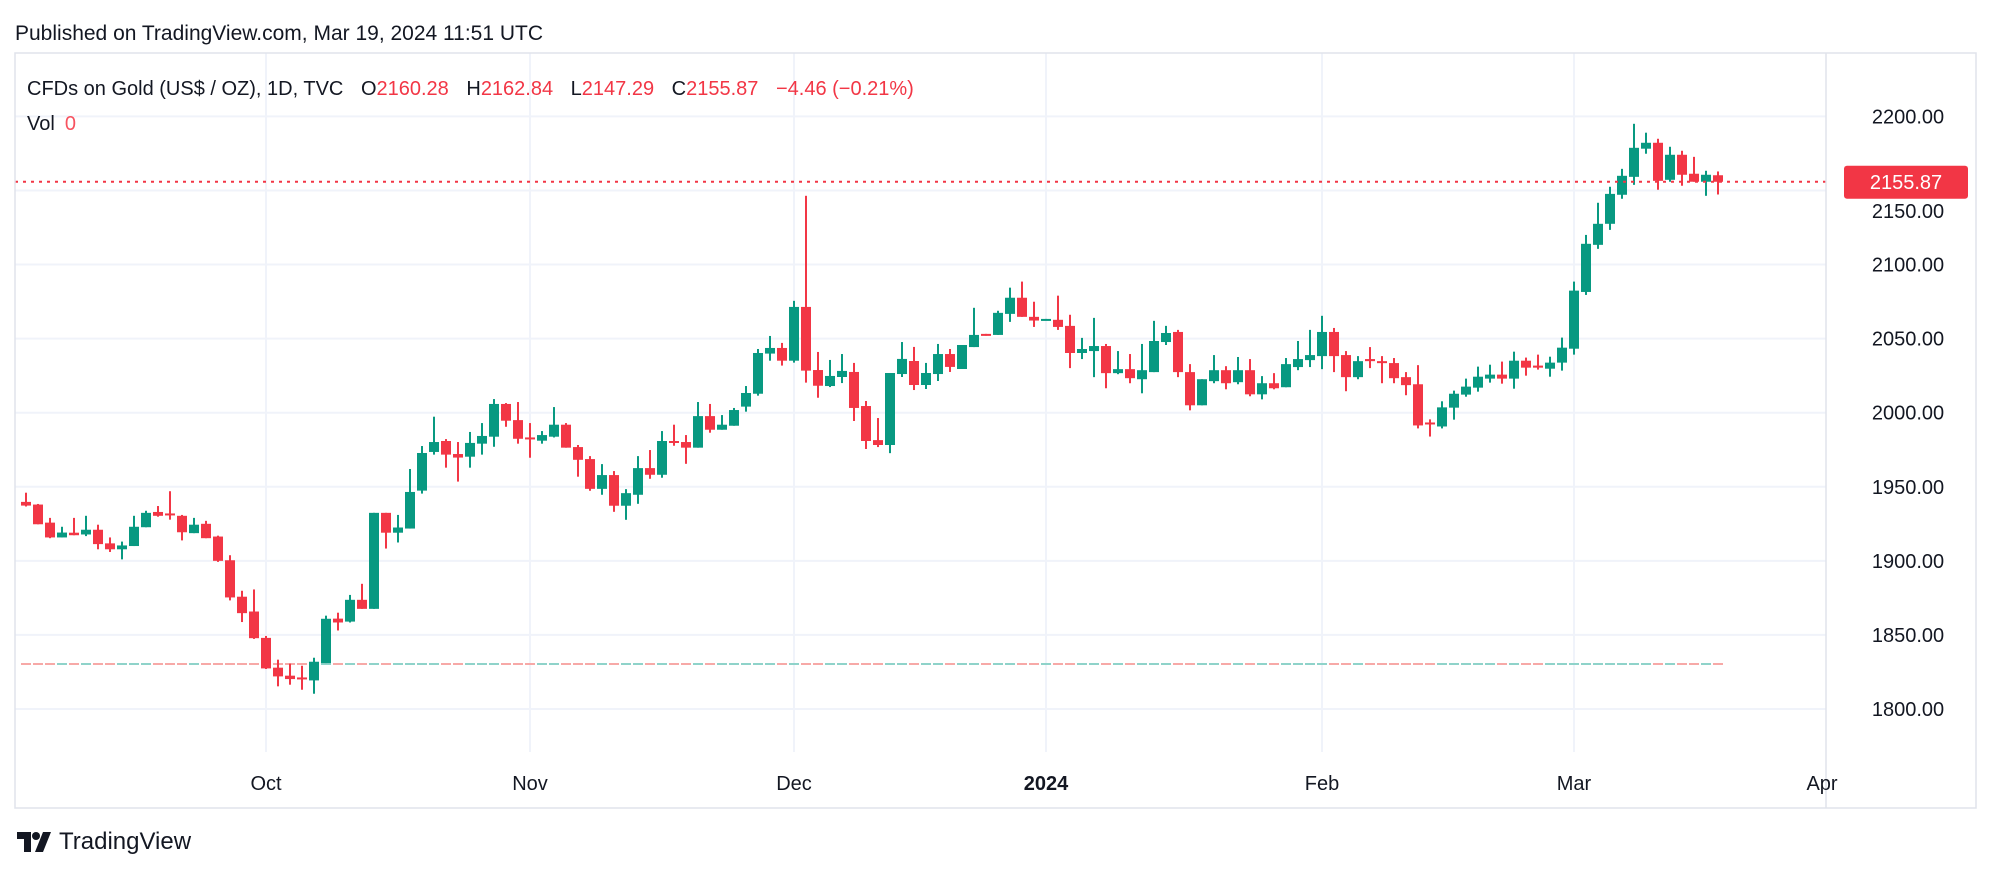  What do you see at coordinates (185, 89) in the screenshot?
I see `symbol-title: CFDs on Gold (US$ / OZ), 1D, TVC` at bounding box center [185, 89].